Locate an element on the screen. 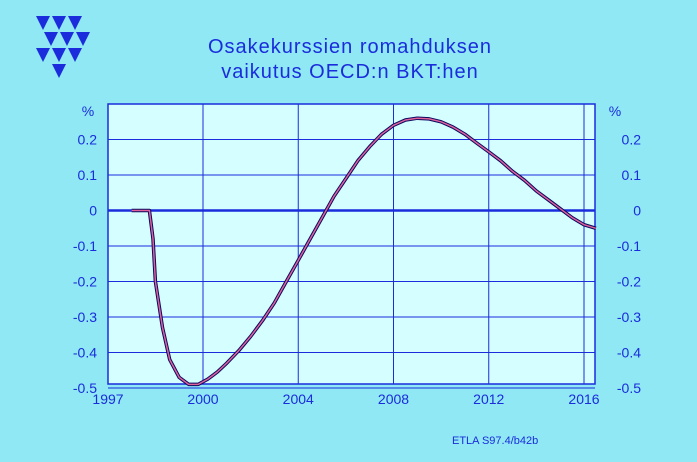  y-tick-label-left: -0.2 is located at coordinates (85, 282).